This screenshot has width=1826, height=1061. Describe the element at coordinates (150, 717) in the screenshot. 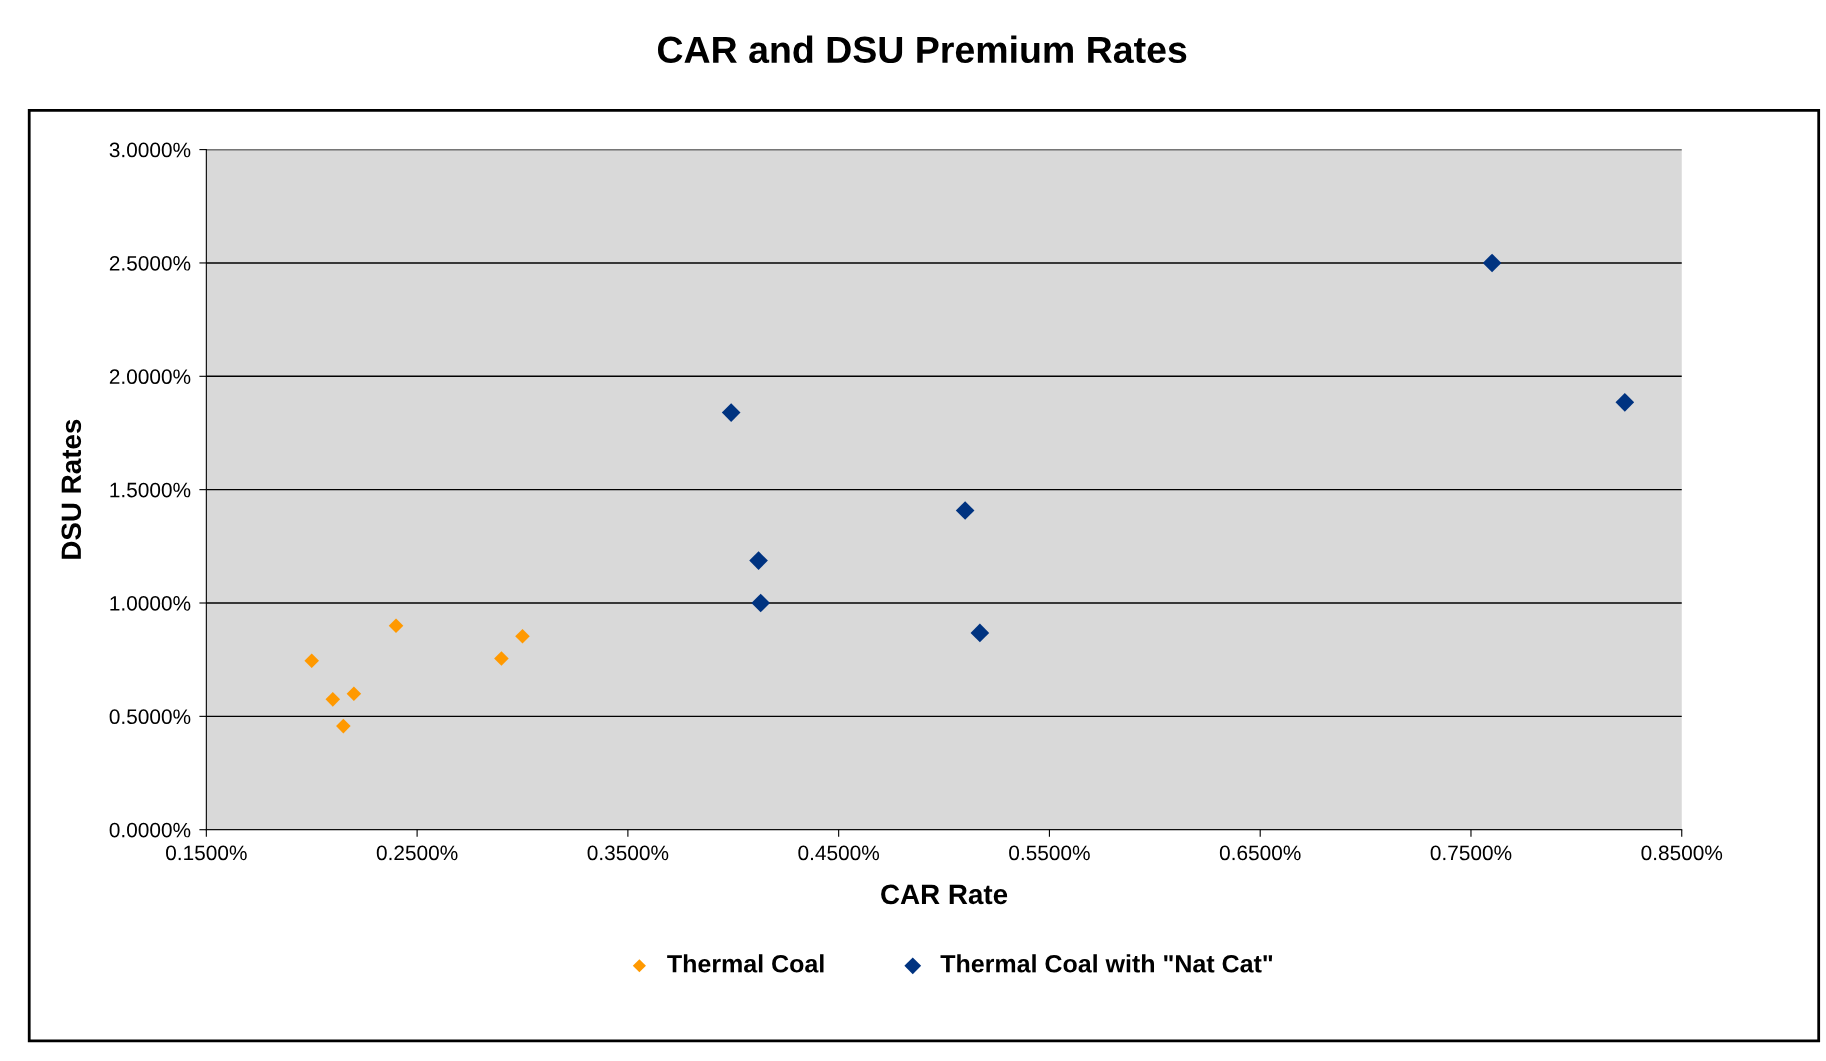

I see `y-tick-label: 0.5000%` at that location.